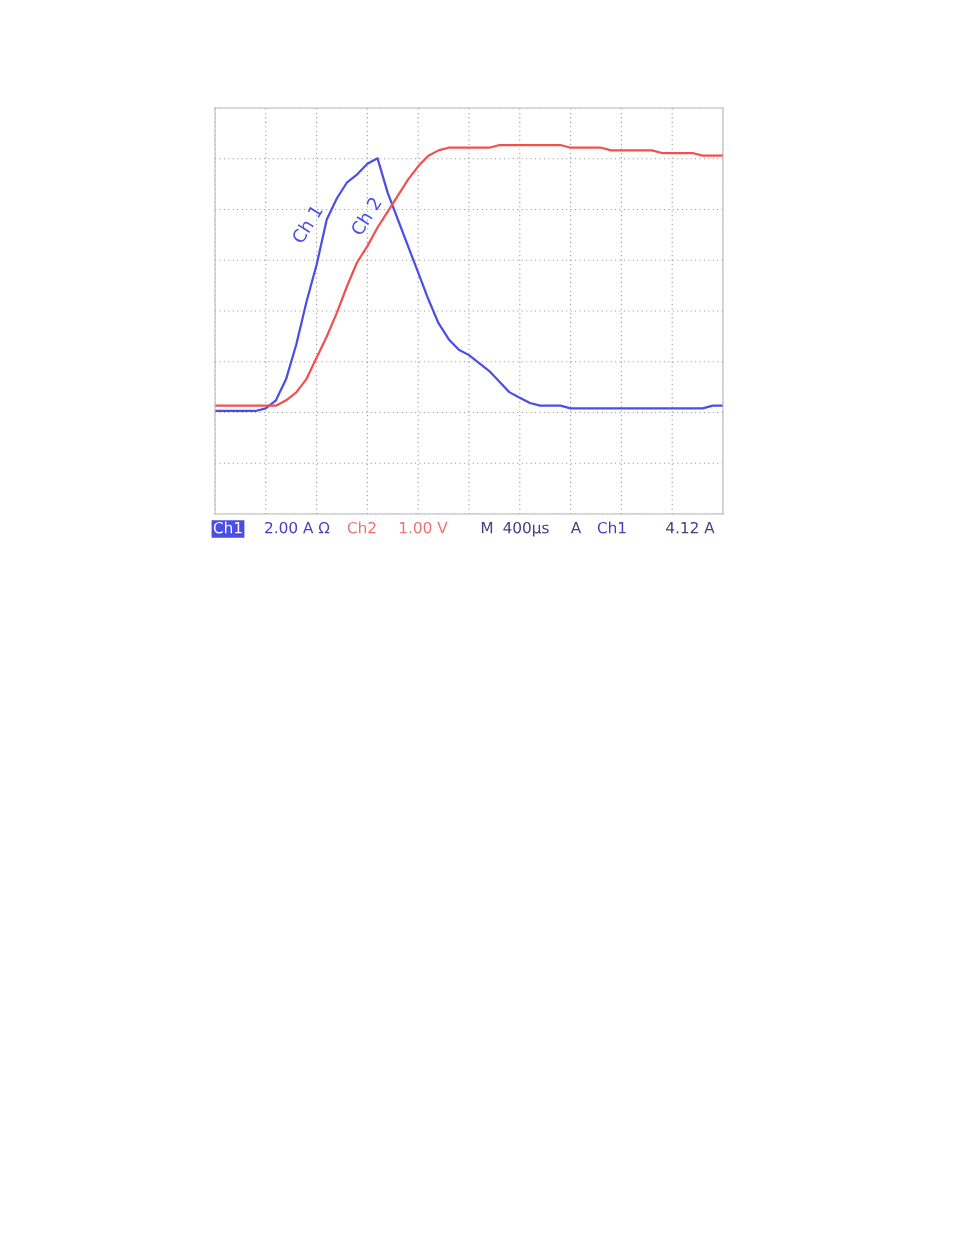 This screenshot has width=954, height=1235. I want to click on text: Ch2, so click(361, 527).